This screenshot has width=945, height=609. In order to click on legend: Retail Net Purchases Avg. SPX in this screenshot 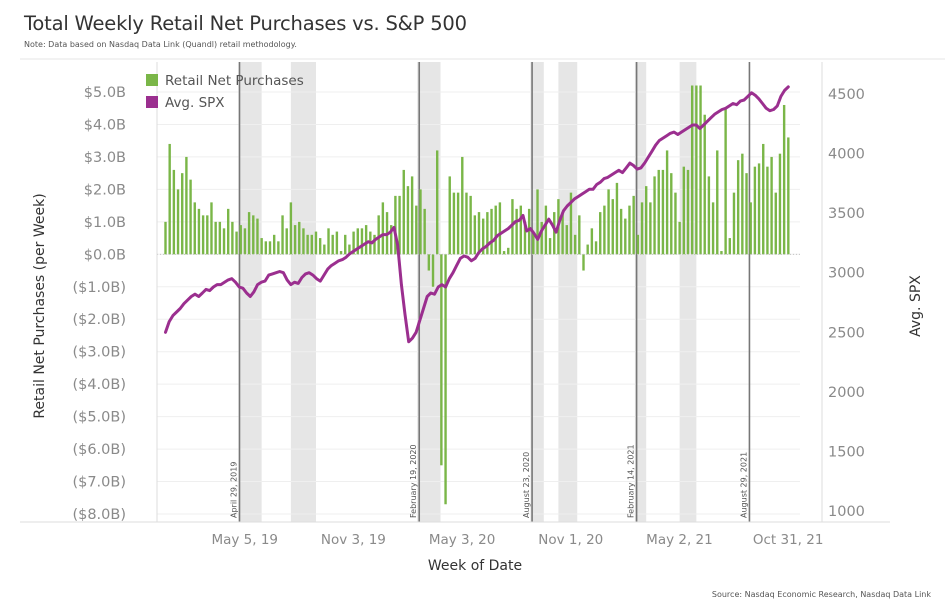, I will do `click(225, 92)`.